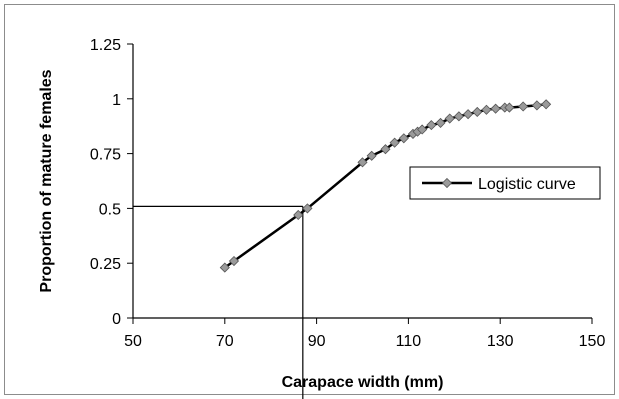 Image resolution: width=619 pixels, height=399 pixels. Describe the element at coordinates (110, 209) in the screenshot. I see `y-tick-label: 0.5` at that location.